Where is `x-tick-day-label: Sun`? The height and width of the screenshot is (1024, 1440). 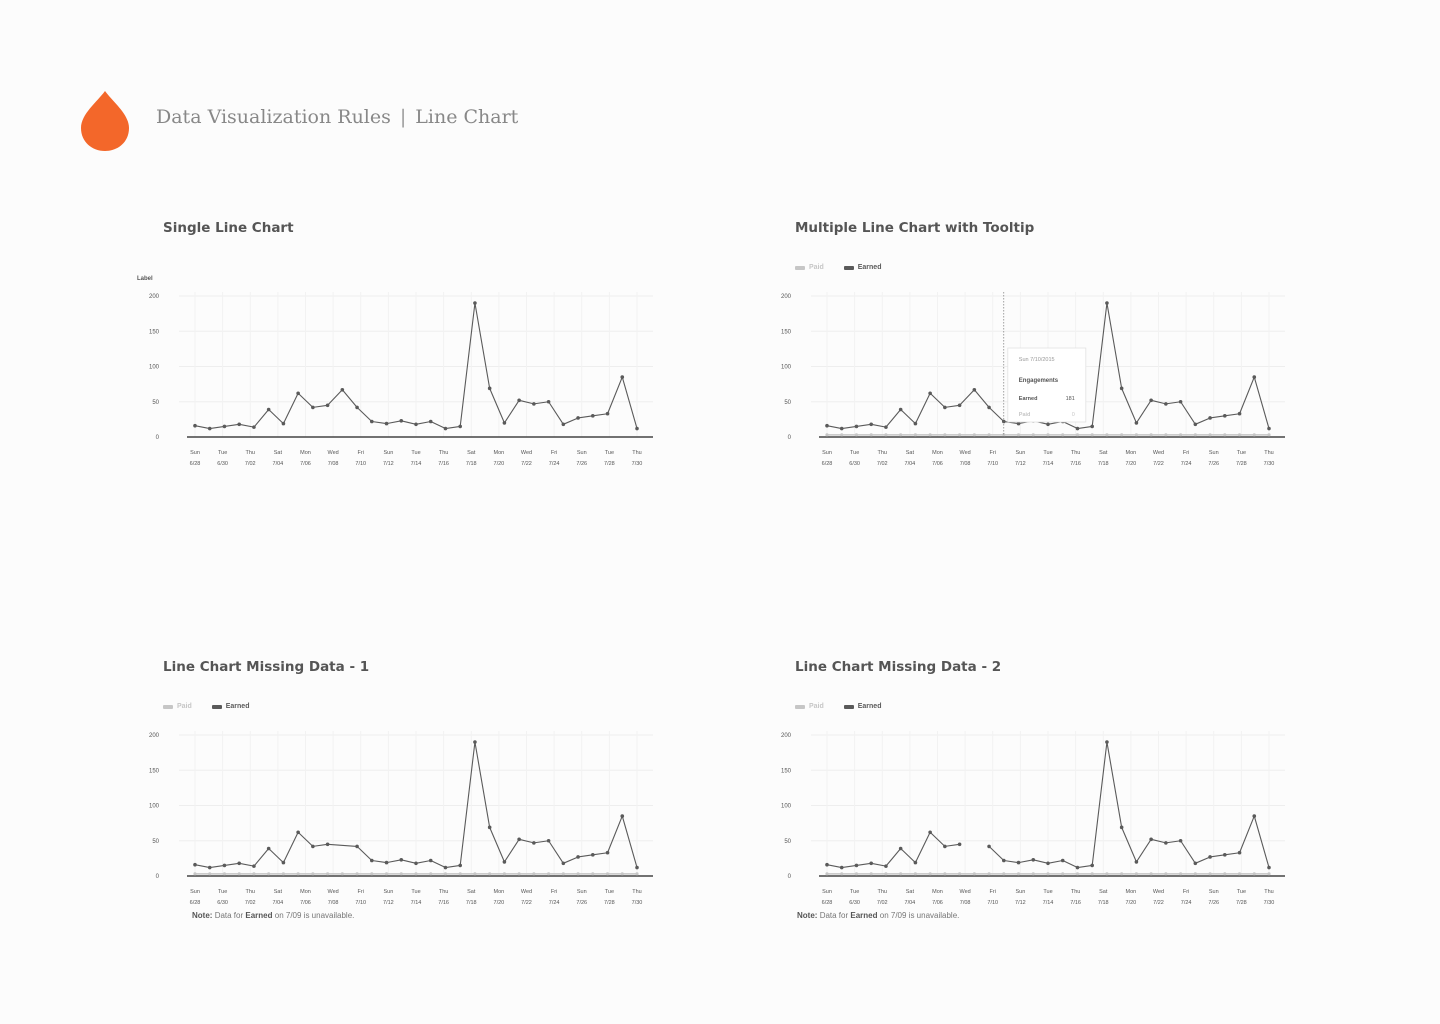
x-tick-day-label: Sun is located at coordinates (827, 892).